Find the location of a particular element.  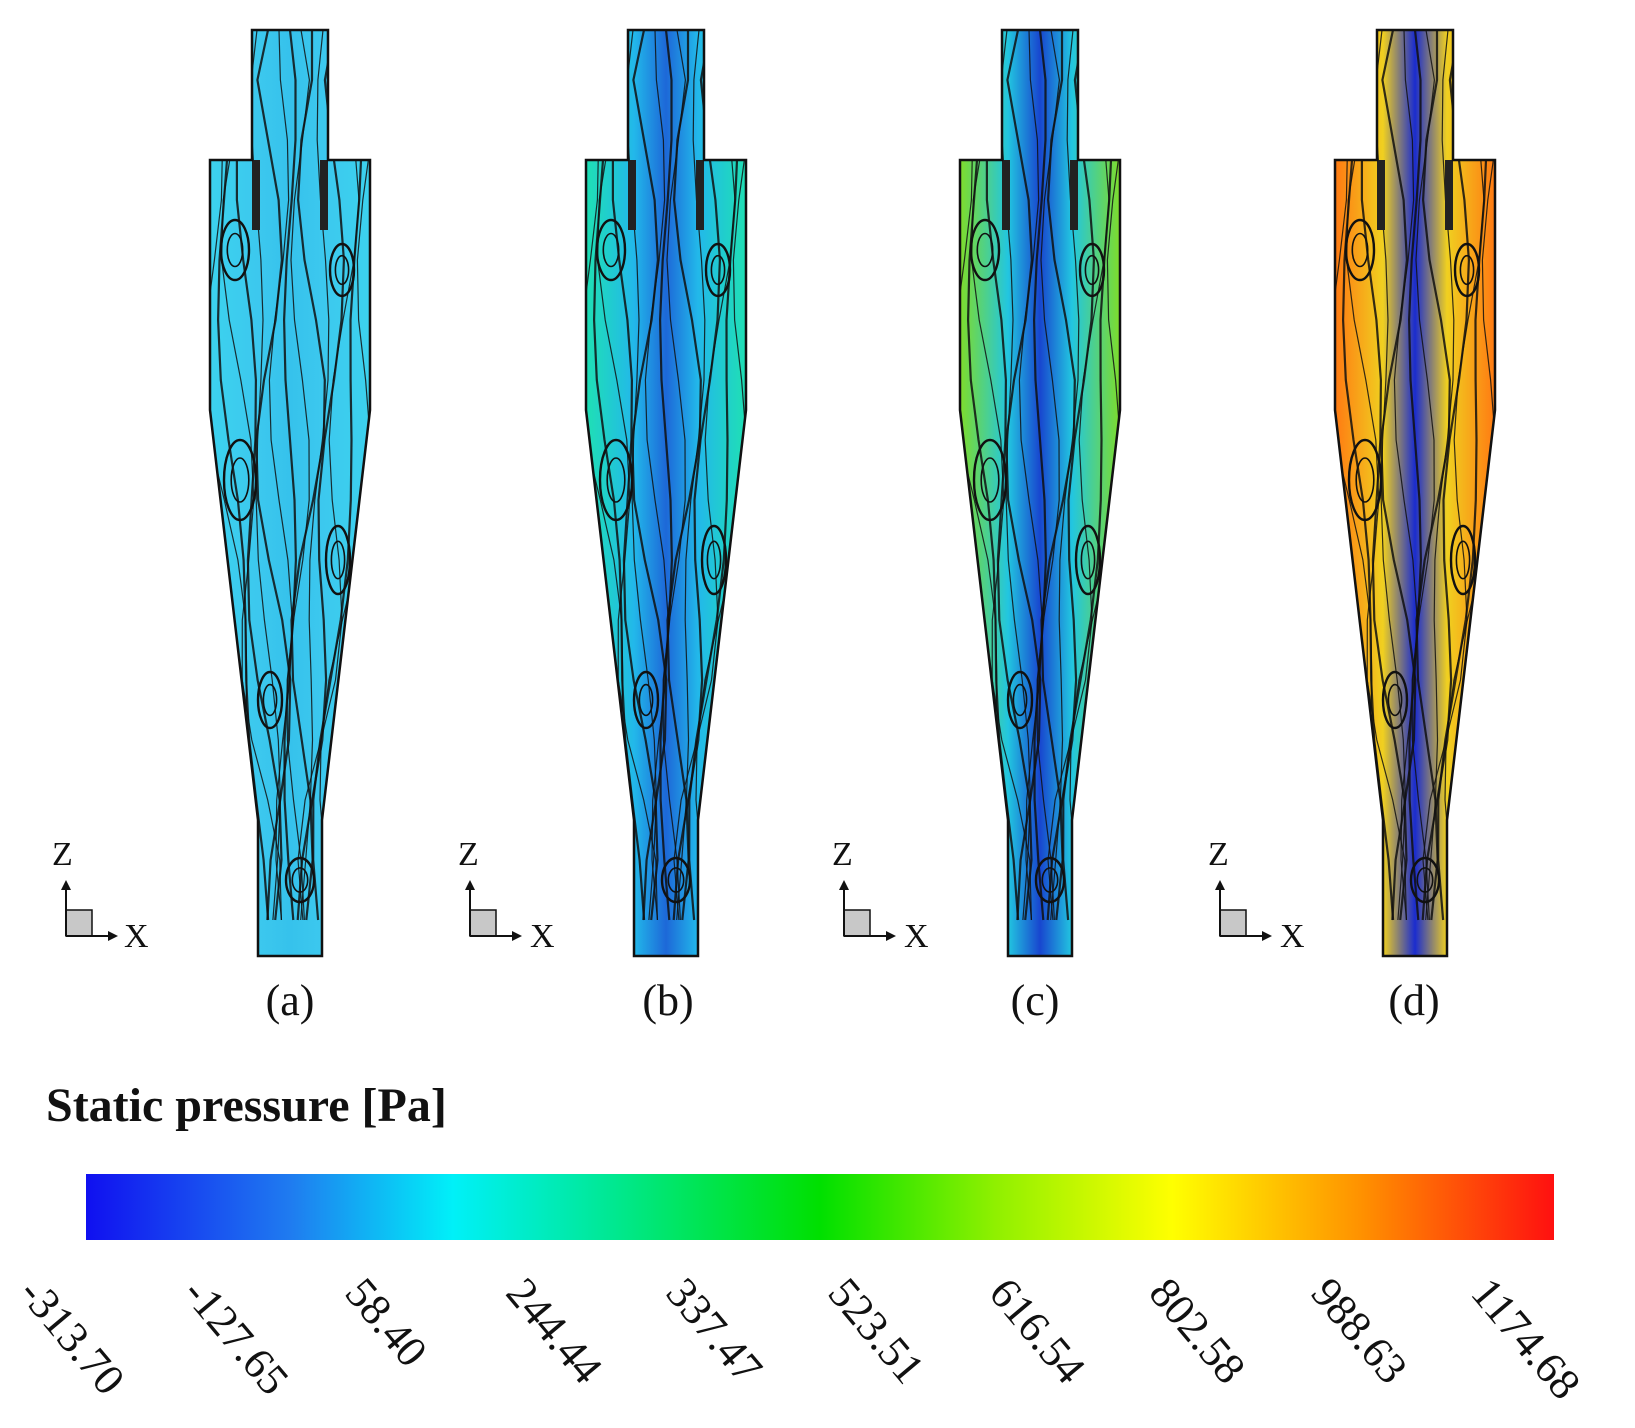

colorbar-tick-label: -313.70 is located at coordinates (72, 1336).